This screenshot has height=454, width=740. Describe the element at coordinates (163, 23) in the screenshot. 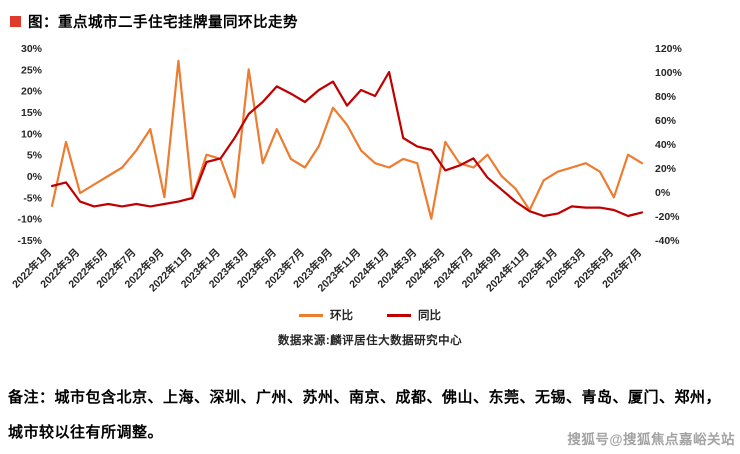

I see `chart-title: 图：重点城市二手住宅挂牌量同环比走势` at that location.